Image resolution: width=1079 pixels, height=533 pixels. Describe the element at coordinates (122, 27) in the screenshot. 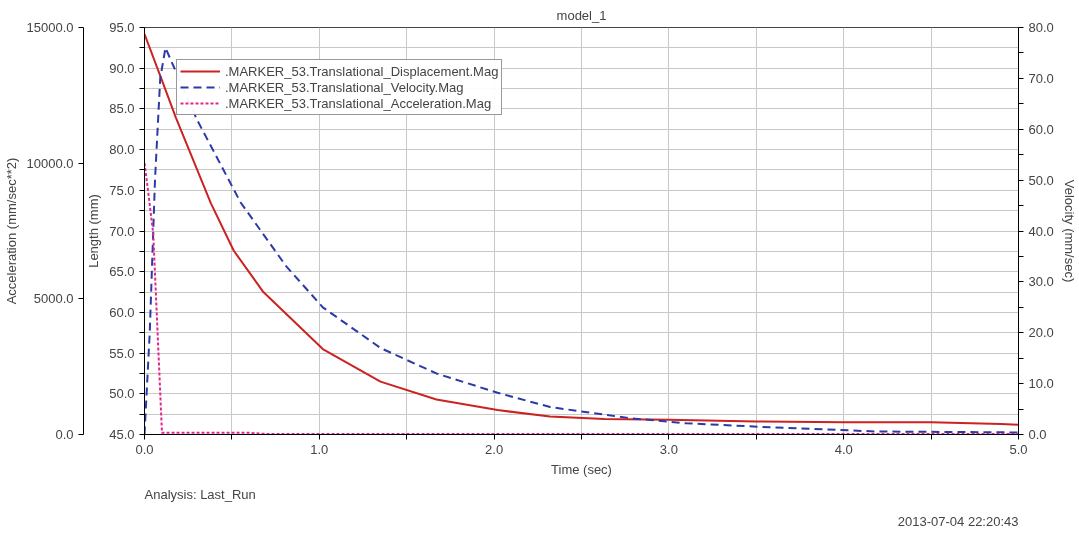

I see `y-tick-label: 95.0` at that location.